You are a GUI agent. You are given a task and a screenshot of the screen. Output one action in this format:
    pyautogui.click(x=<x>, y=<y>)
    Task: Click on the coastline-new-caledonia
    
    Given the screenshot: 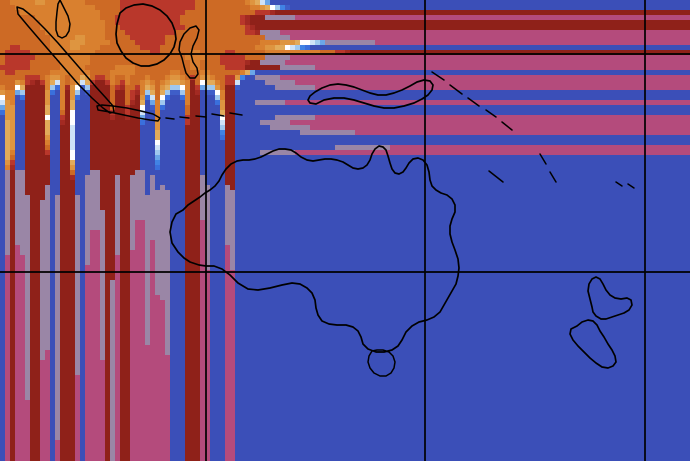 What is the action you would take?
    pyautogui.click(x=496, y=176)
    